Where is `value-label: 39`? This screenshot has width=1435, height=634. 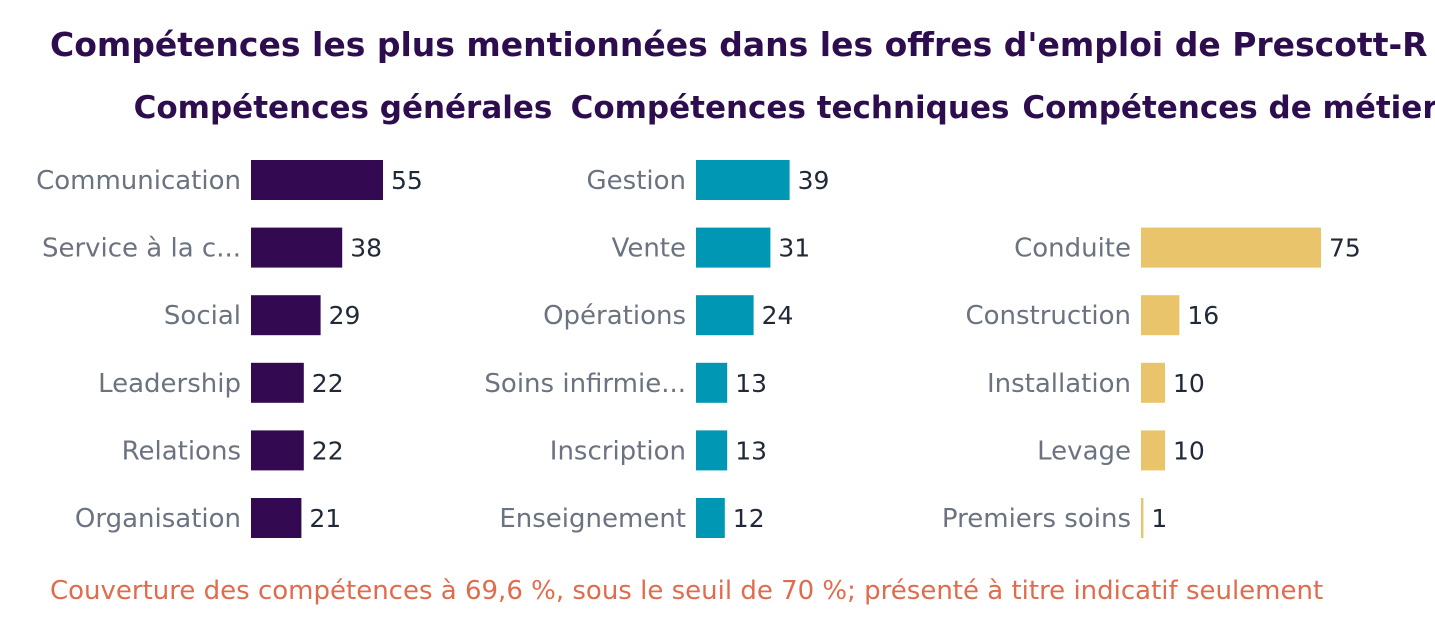 value-label: 39 is located at coordinates (814, 180).